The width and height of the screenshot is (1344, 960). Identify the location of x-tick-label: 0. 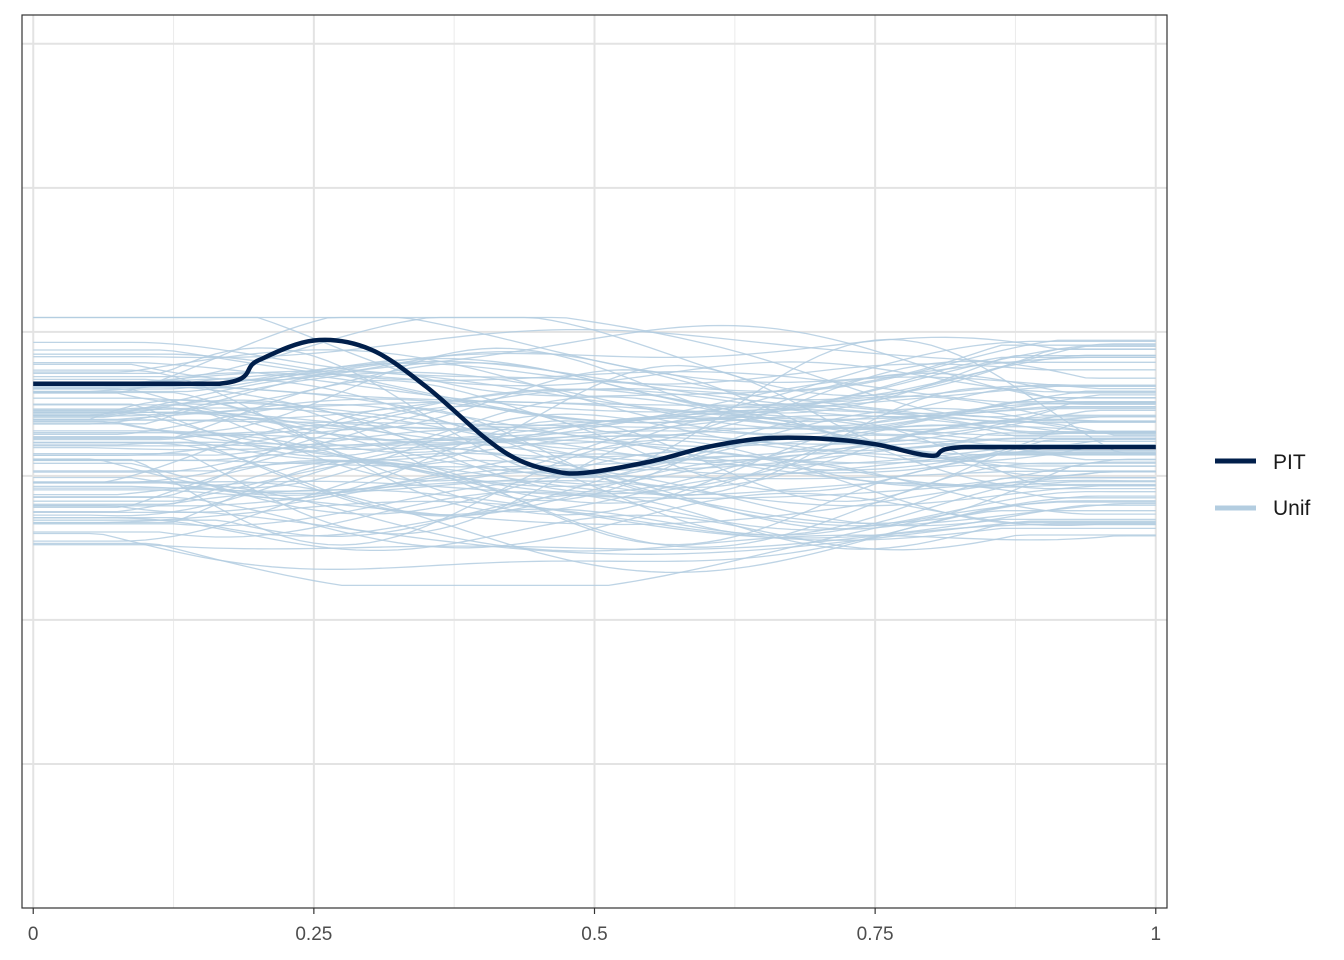
(33, 934).